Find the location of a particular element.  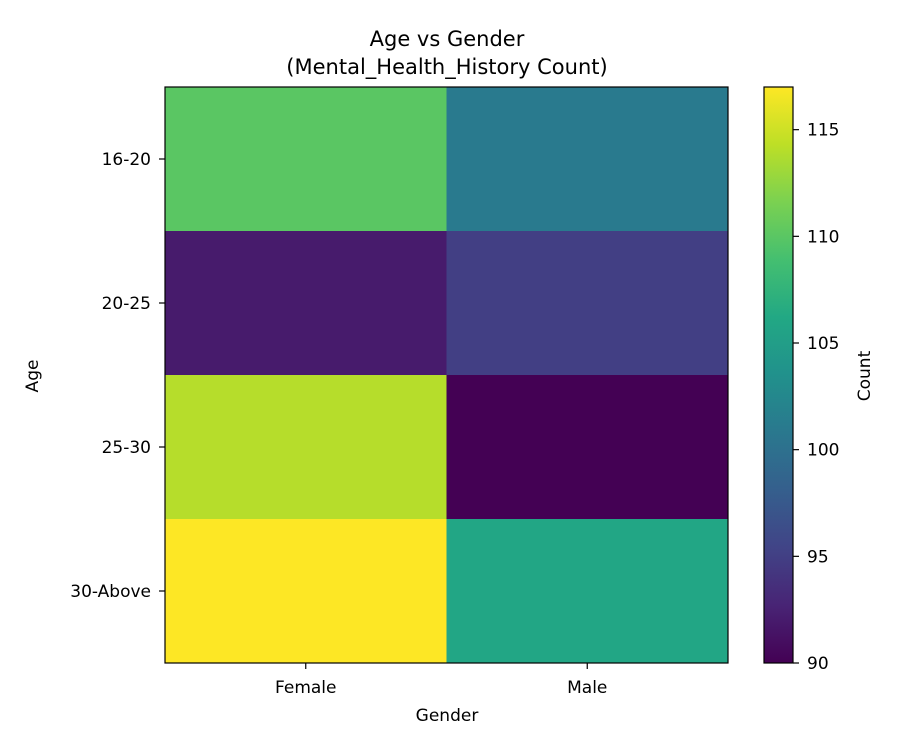

x-tick-label: Female is located at coordinates (305, 688).